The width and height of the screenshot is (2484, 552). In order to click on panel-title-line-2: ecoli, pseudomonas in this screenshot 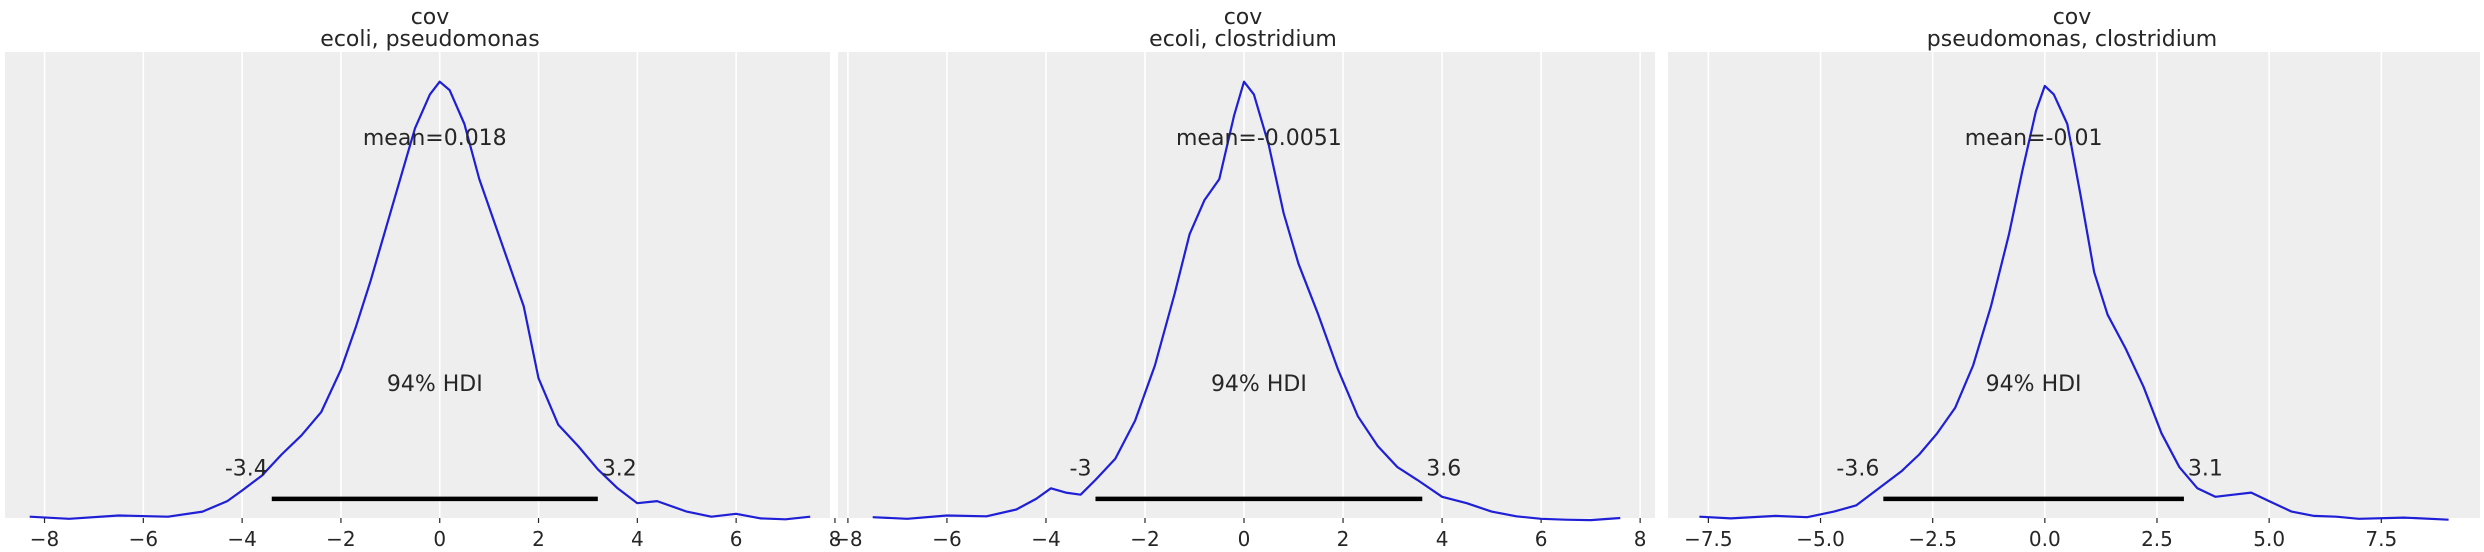, I will do `click(429, 39)`.